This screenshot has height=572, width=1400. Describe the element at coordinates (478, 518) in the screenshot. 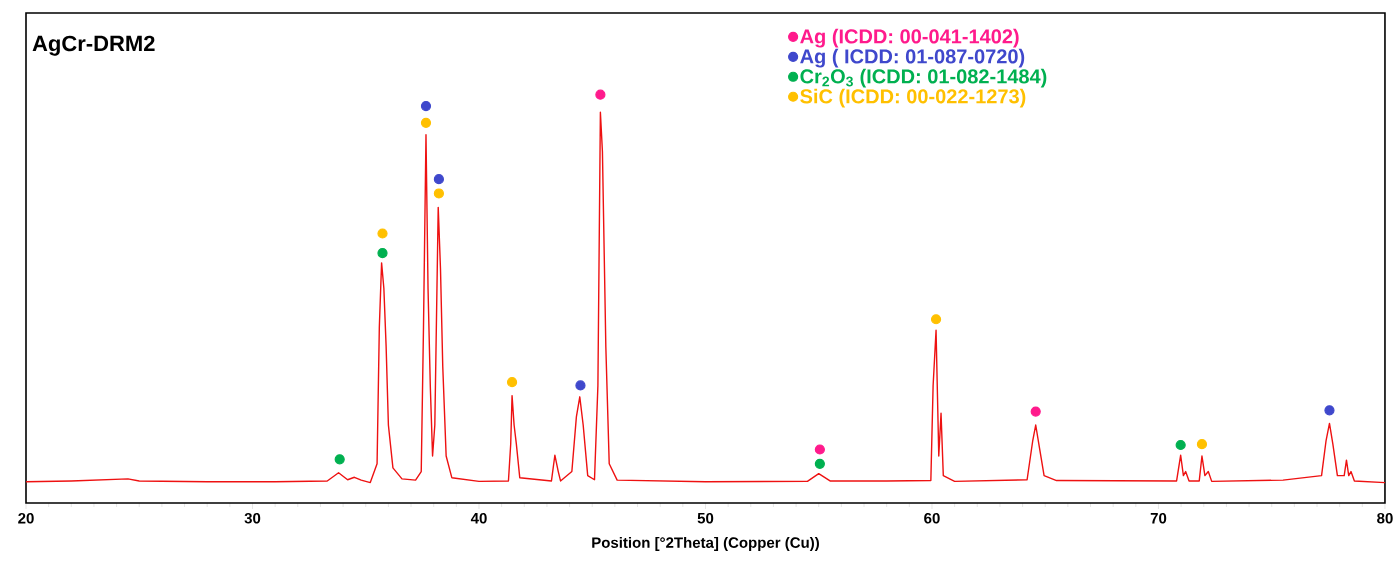

I see `x-tick-label: 40` at that location.